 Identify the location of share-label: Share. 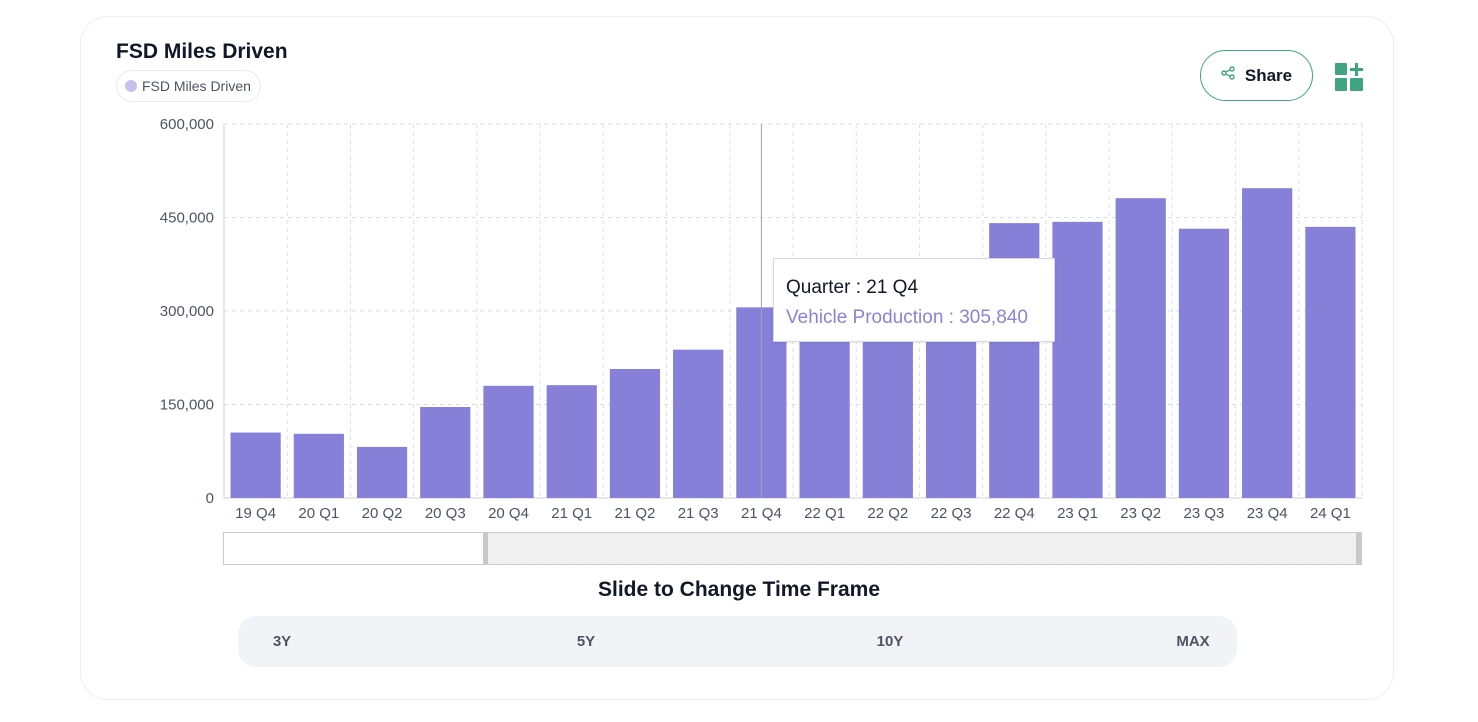
(1268, 75).